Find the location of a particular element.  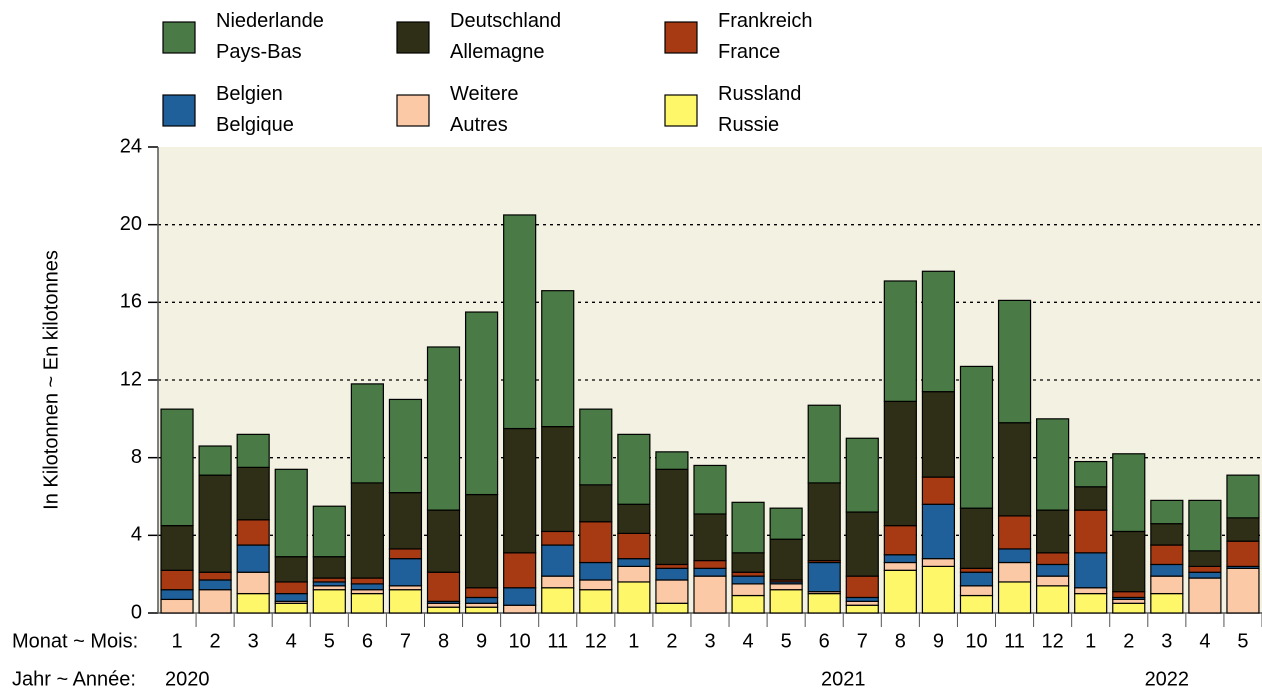

x-axis-label: Jahr ~ Année: is located at coordinates (74, 679).